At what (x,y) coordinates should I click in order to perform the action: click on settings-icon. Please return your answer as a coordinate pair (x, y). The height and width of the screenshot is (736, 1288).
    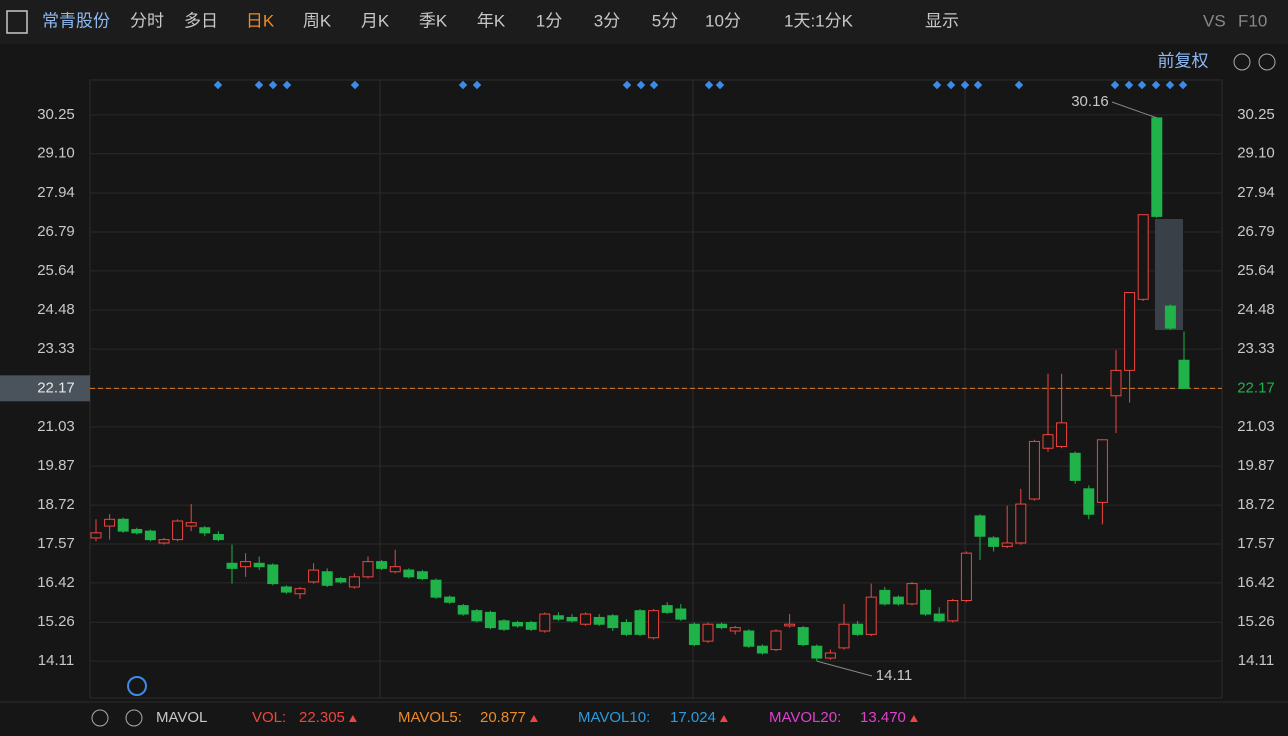
    Looking at the image, I should click on (100, 718).